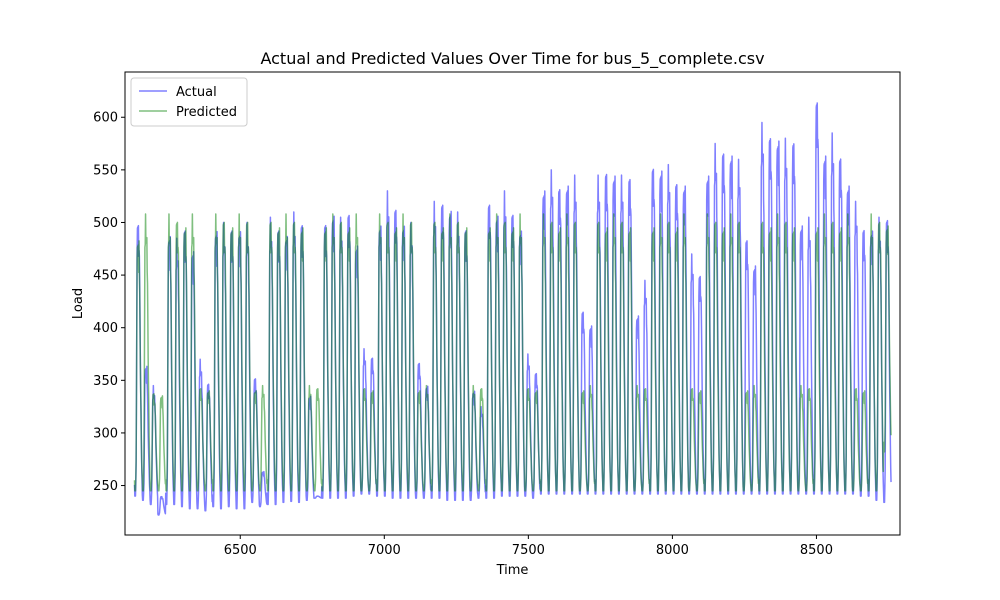 The height and width of the screenshot is (600, 1000). Describe the element at coordinates (109, 302) in the screenshot. I see `y-axis: 250 300 350 400 450 500 550 600` at that location.